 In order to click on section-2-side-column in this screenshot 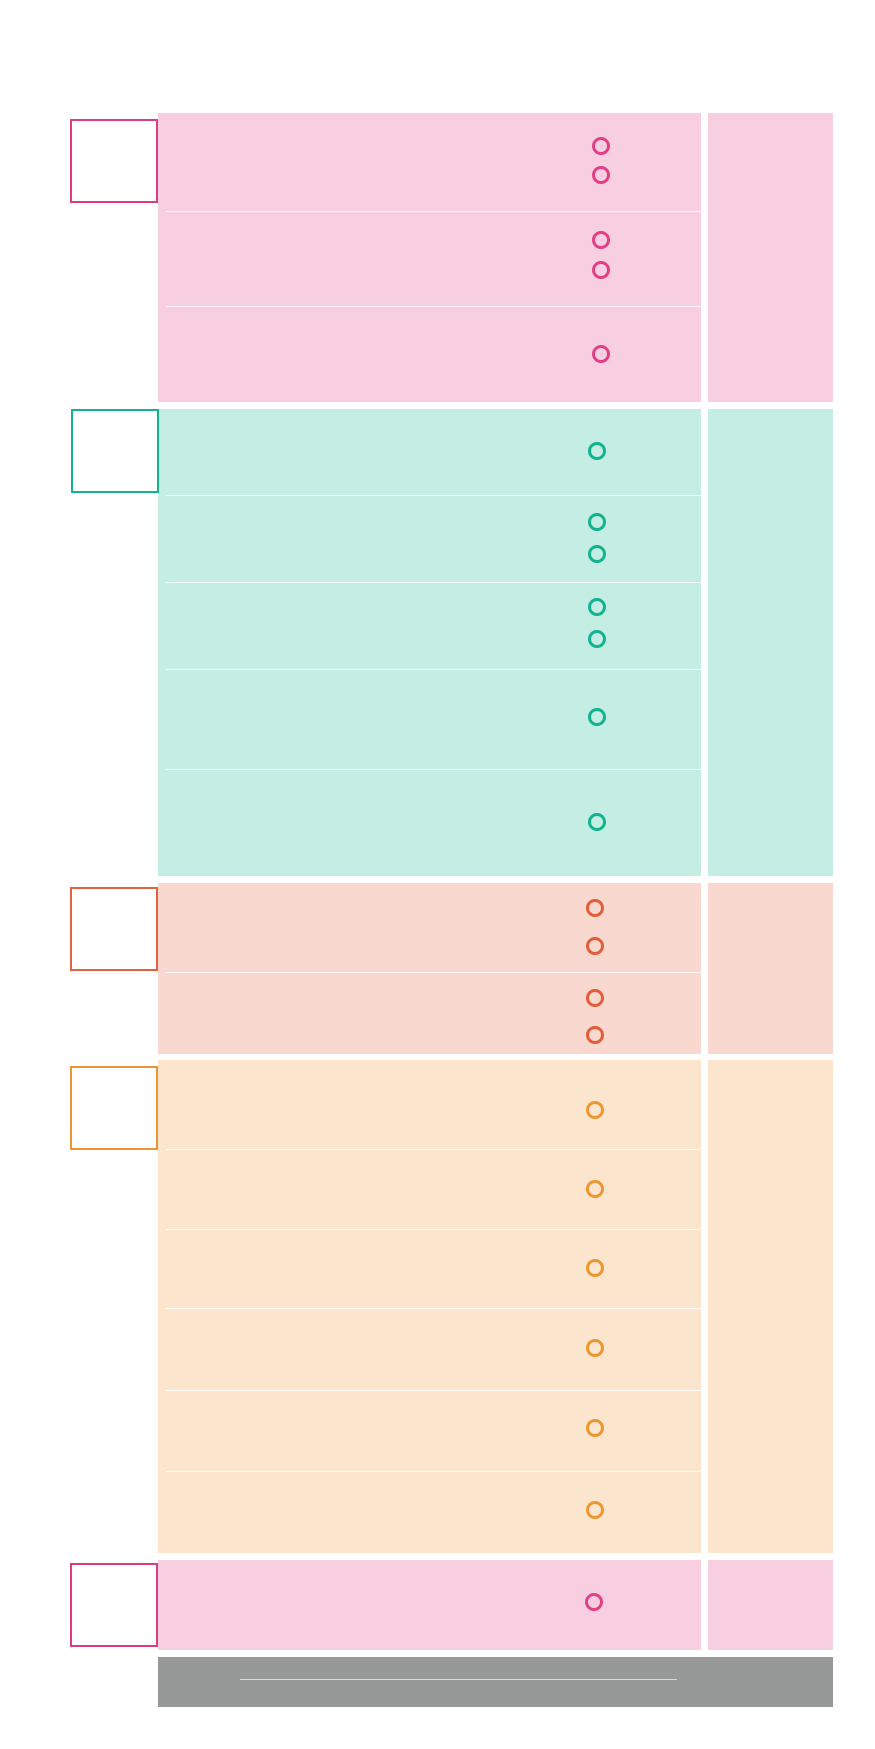, I will do `click(770, 642)`.